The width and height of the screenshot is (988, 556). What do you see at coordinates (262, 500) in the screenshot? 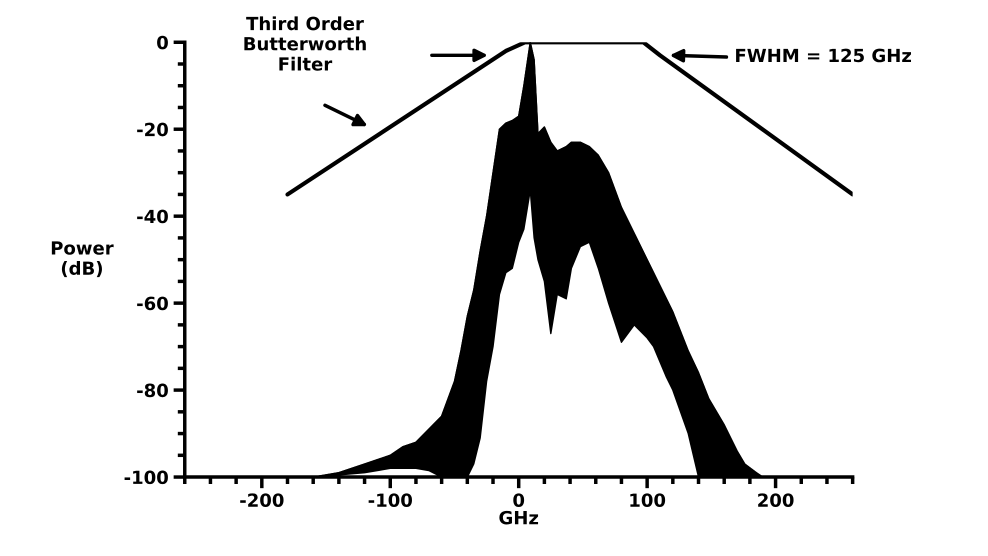
I see `x-tick-label: -200` at bounding box center [262, 500].